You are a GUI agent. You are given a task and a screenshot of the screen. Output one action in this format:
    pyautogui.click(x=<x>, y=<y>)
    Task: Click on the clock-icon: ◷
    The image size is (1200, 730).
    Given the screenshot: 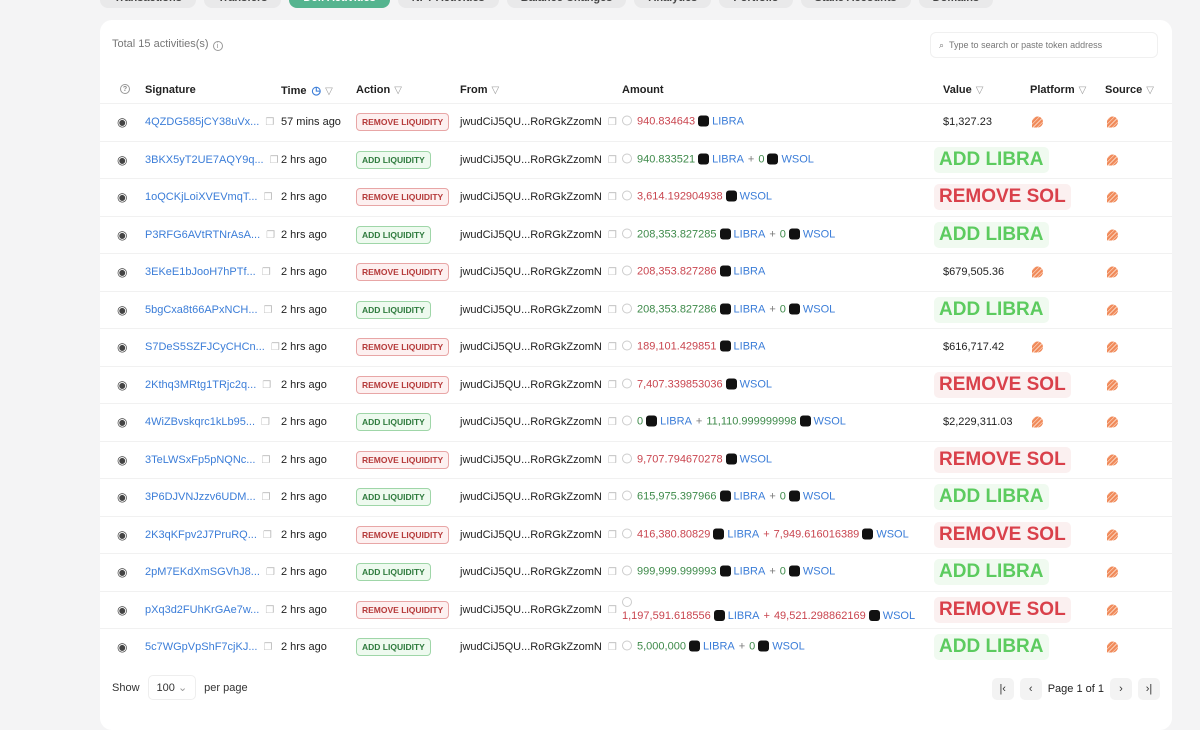 What is the action you would take?
    pyautogui.click(x=316, y=91)
    